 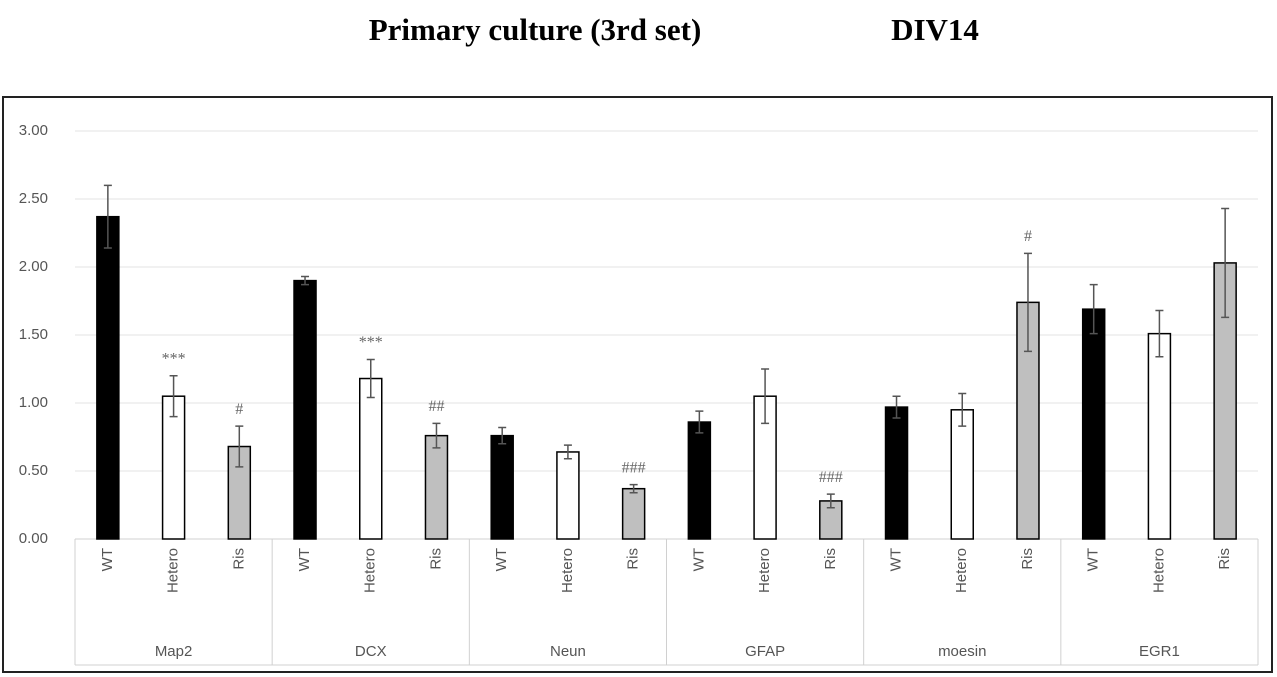 I want to click on group-label: EGR1, so click(x=1159, y=651).